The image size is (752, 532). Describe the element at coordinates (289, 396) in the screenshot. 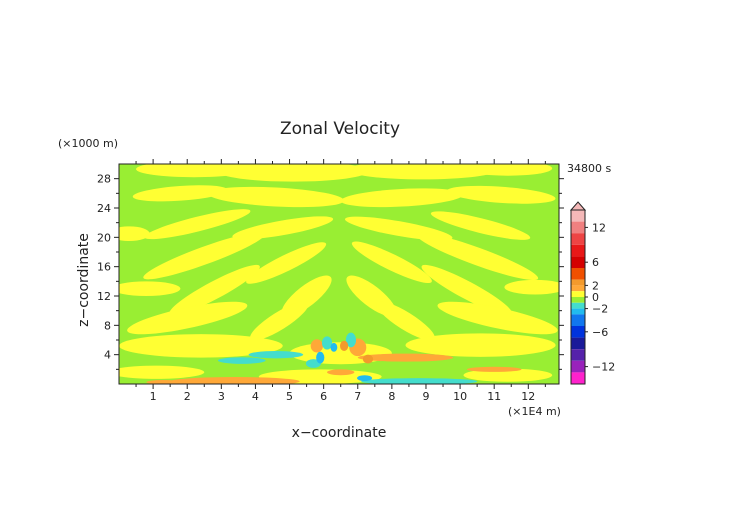

I see `x-tick-label: 5` at that location.